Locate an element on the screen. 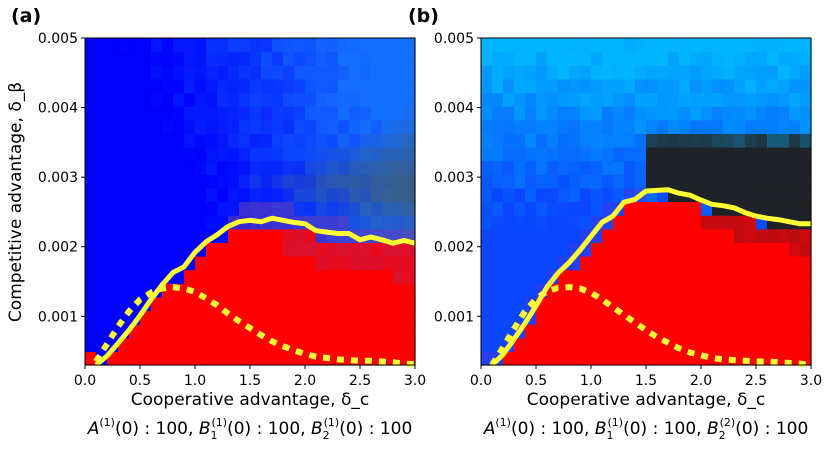 The width and height of the screenshot is (829, 449). x-tick-label: 2.5 is located at coordinates (756, 381).